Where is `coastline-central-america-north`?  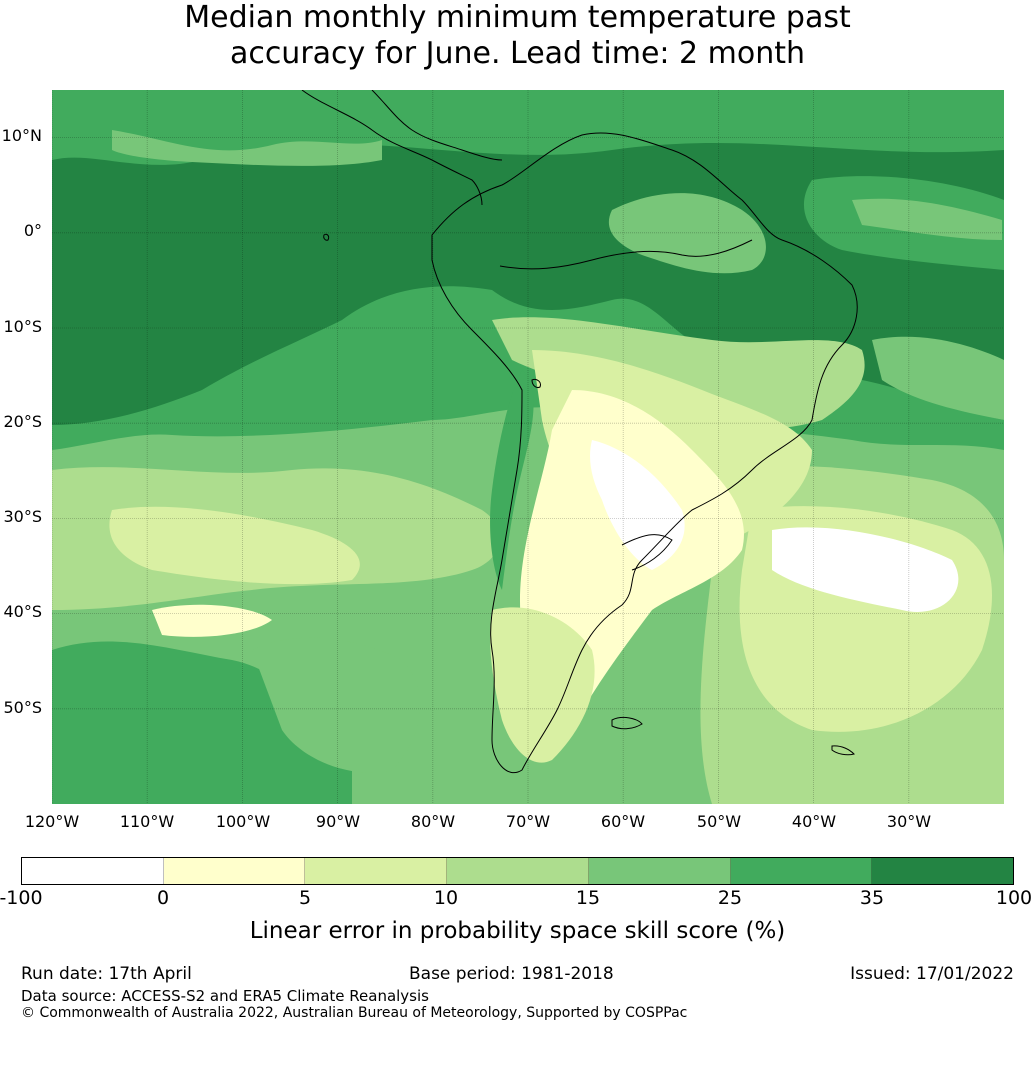
coastline-central-america-north is located at coordinates (437, 125).